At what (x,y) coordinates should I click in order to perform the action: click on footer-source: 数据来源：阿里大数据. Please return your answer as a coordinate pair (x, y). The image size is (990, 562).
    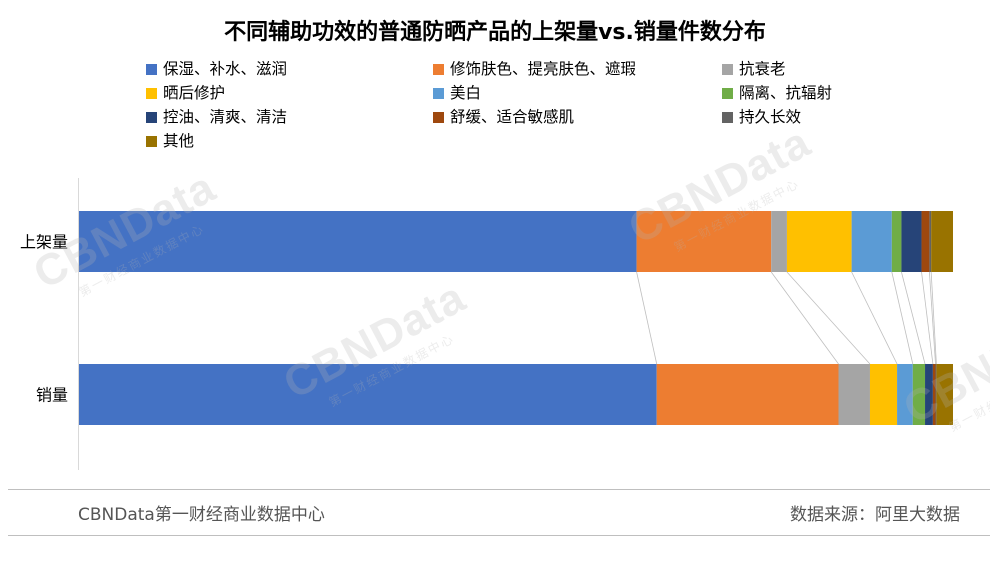
    Looking at the image, I should click on (875, 515).